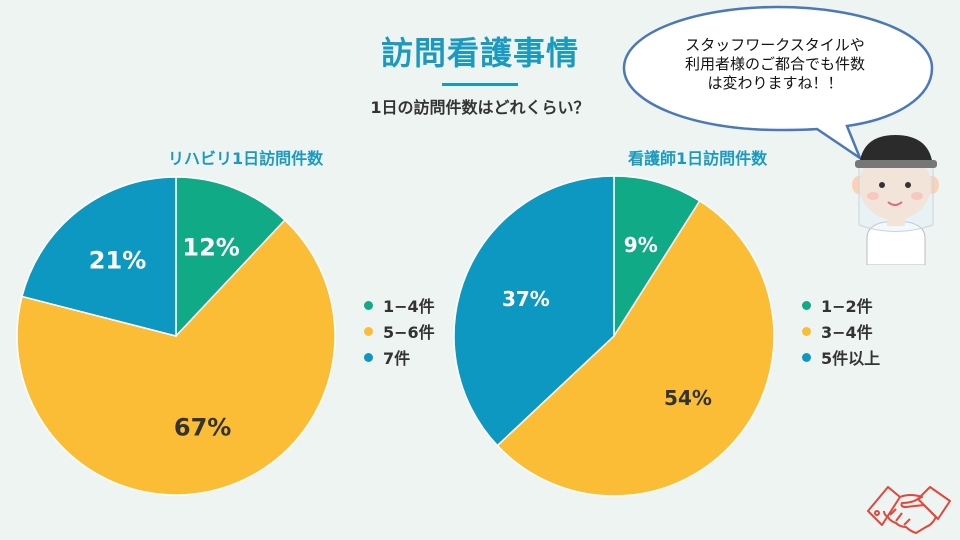  I want to click on legend-item: 5−6件, so click(399, 331).